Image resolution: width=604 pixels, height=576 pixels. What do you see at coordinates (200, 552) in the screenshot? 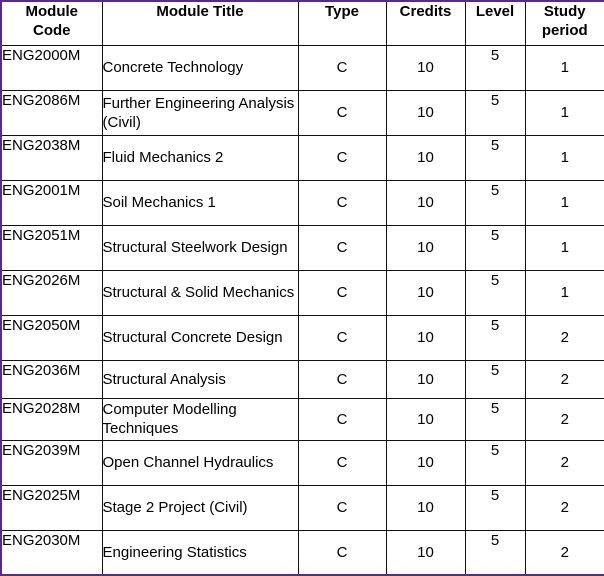
I see `module-title-cell: Engineering Statistics` at bounding box center [200, 552].